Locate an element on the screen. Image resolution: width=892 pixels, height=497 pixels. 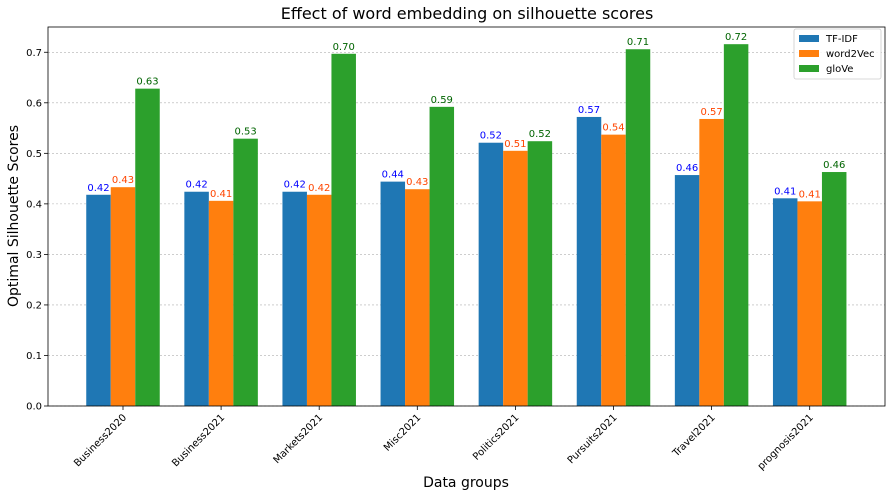
bar-word2vec-pursuits2021 is located at coordinates (613, 270).